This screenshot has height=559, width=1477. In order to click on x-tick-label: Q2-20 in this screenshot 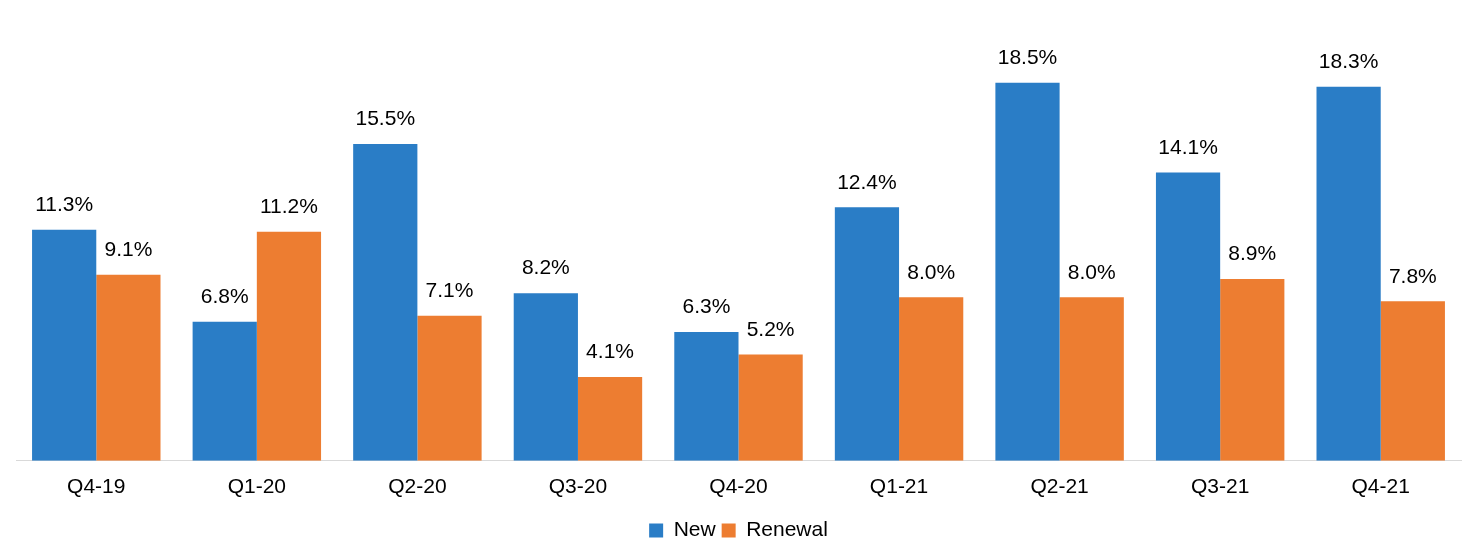, I will do `click(417, 486)`.